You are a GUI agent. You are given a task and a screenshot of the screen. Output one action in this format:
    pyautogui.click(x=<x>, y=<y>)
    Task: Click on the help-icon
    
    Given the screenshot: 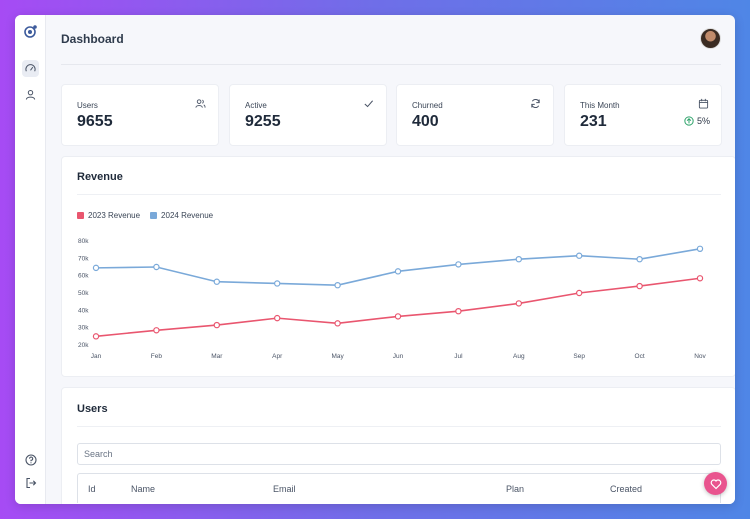 What is the action you would take?
    pyautogui.click(x=30, y=459)
    